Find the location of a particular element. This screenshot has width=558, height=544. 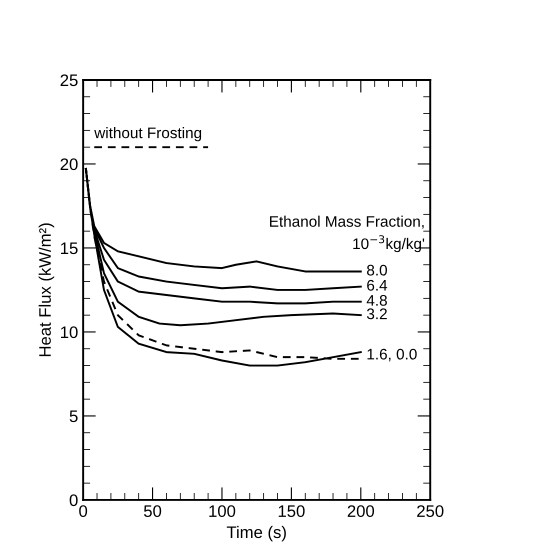

y-tick-label: 25 is located at coordinates (69, 80).